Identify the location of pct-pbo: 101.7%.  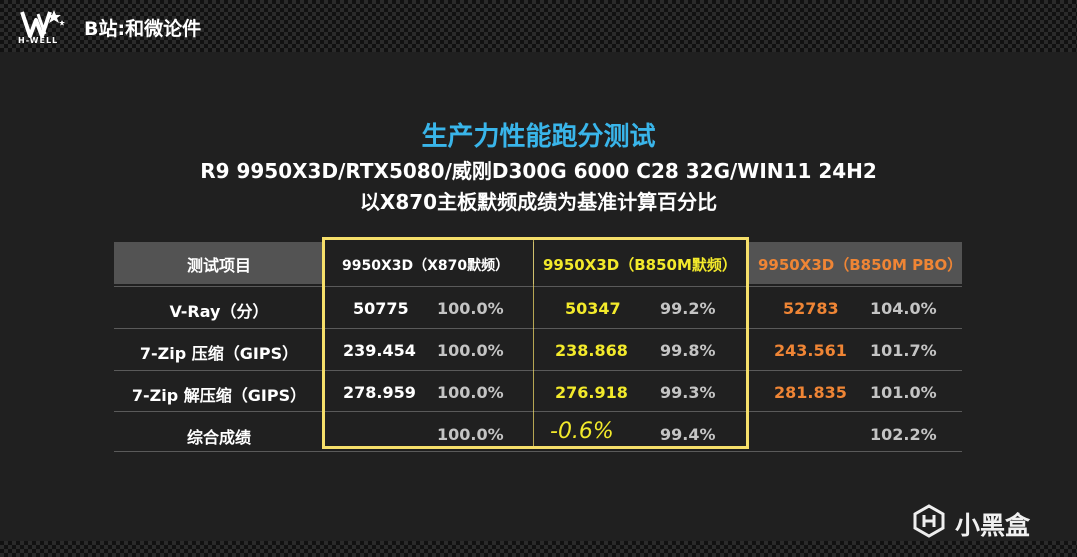
(903, 350).